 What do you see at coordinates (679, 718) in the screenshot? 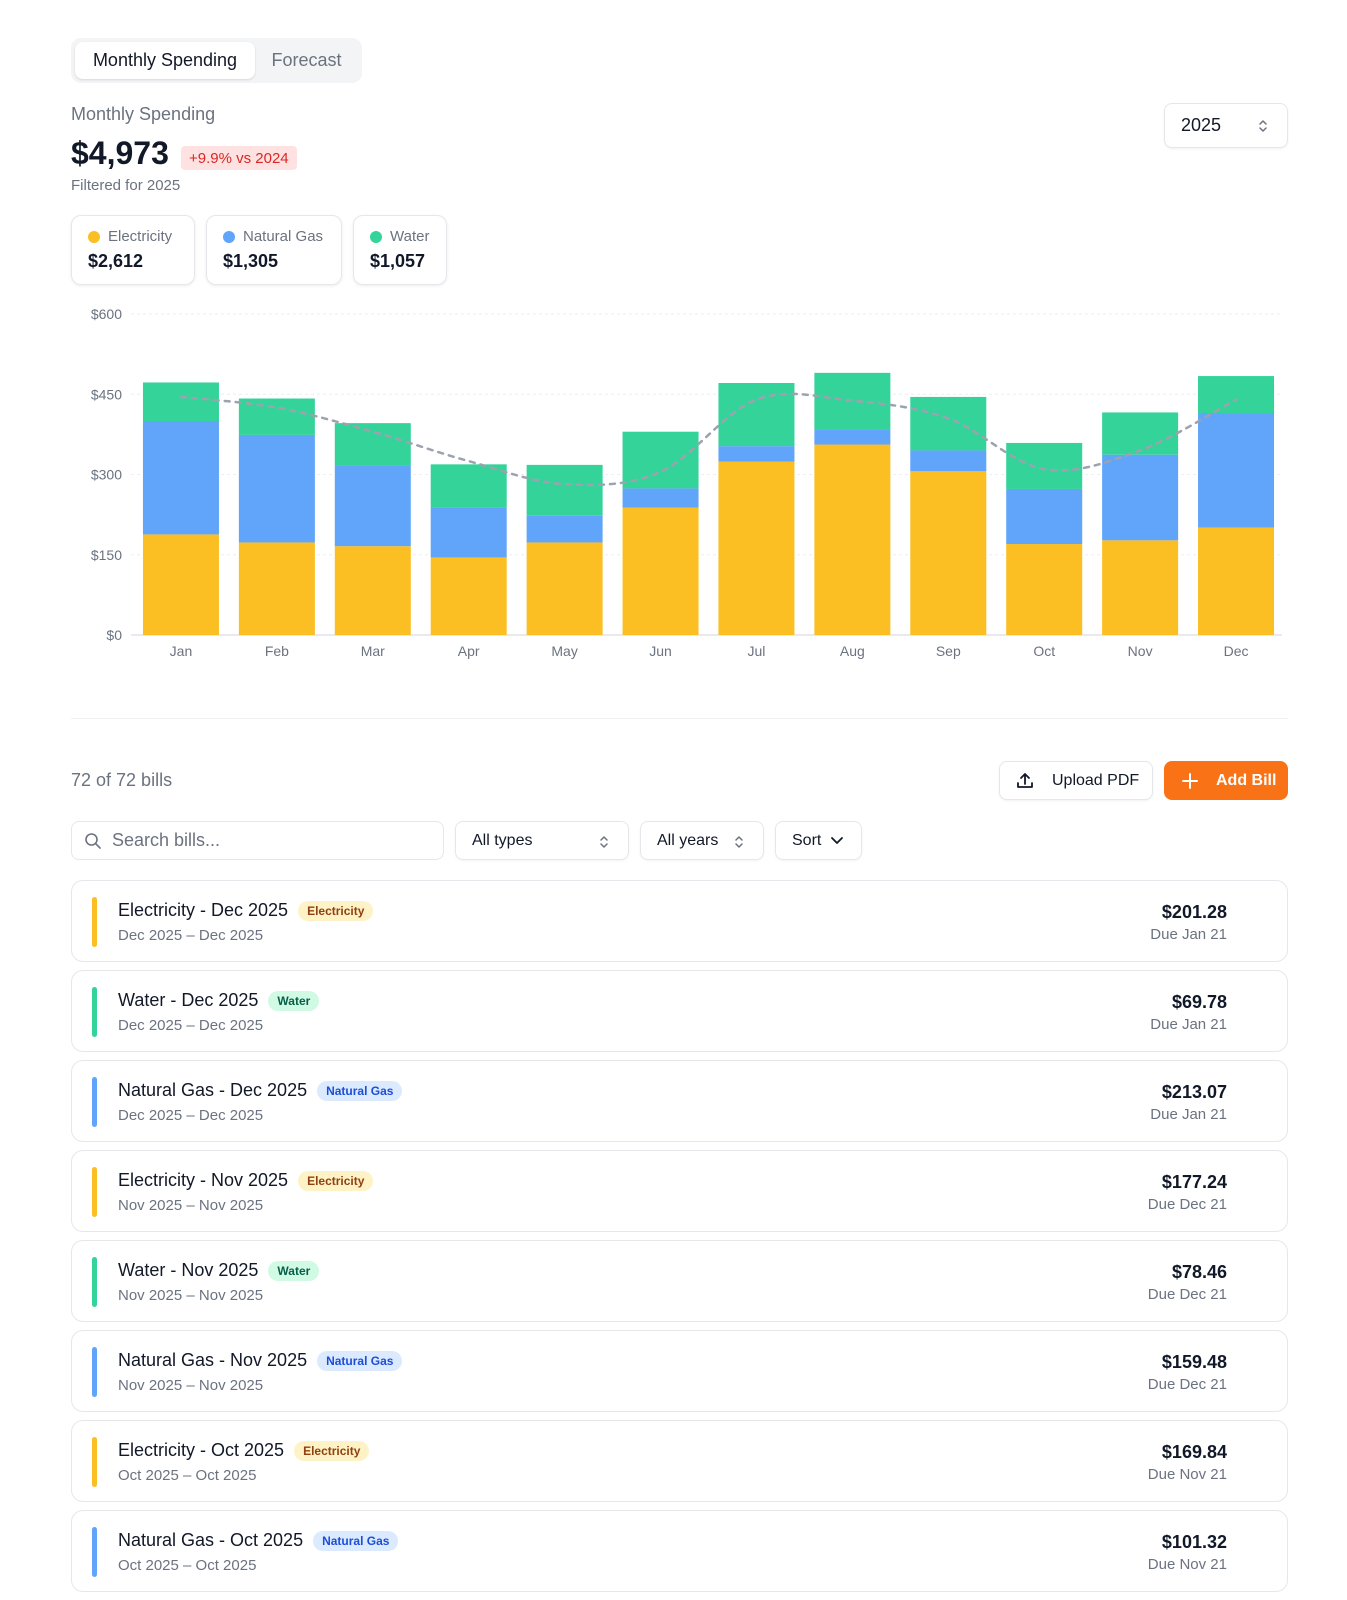
I see `section-divider` at bounding box center [679, 718].